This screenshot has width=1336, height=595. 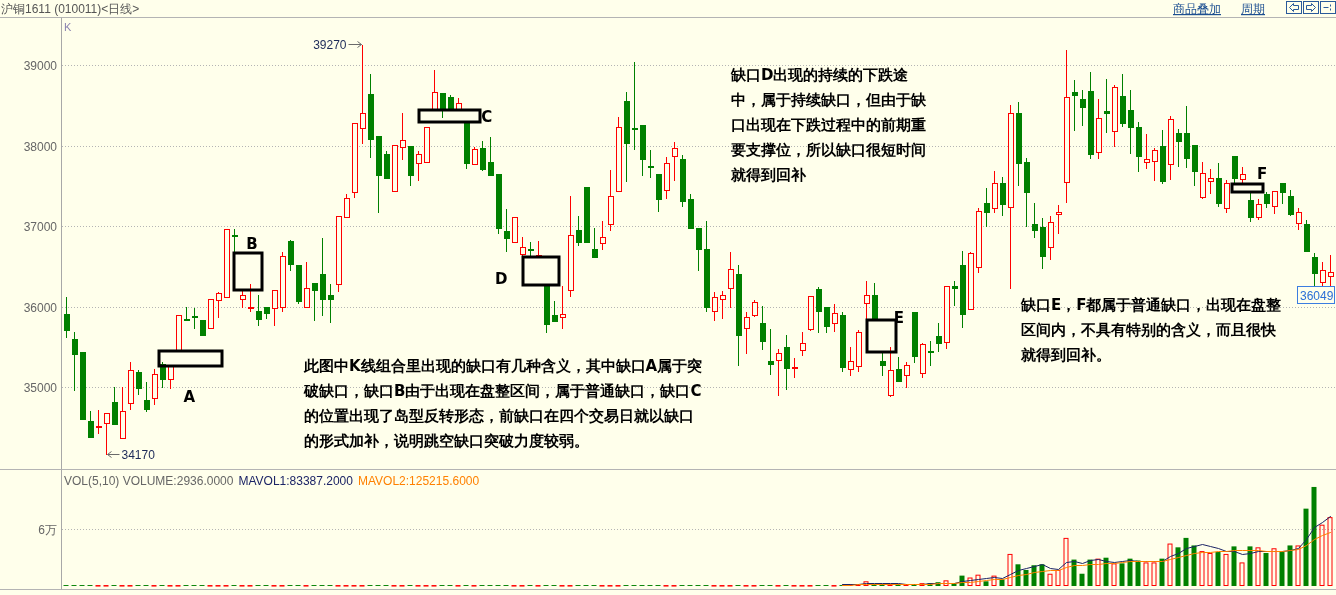 What do you see at coordinates (138, 455) in the screenshot?
I see `annotation: 34170` at bounding box center [138, 455].